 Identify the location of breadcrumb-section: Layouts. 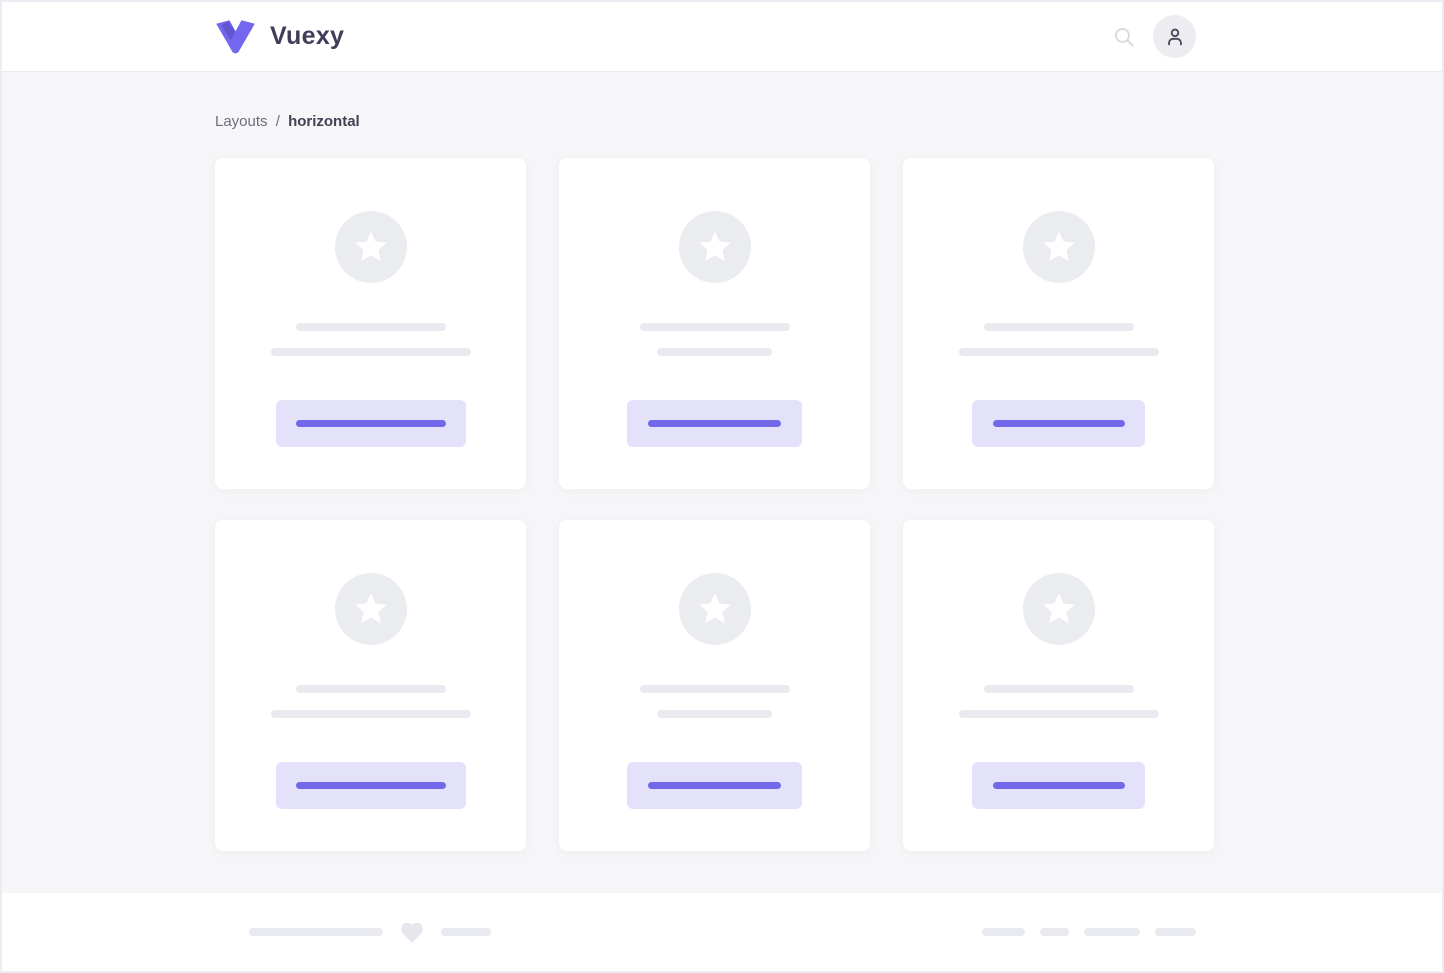
(241, 121).